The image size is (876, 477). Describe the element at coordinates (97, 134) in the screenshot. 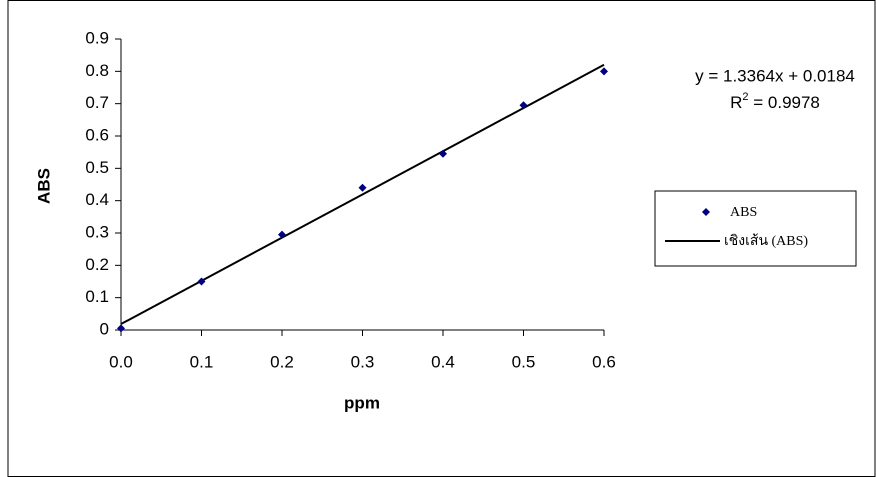

I see `y-tick-label: 0.6` at that location.